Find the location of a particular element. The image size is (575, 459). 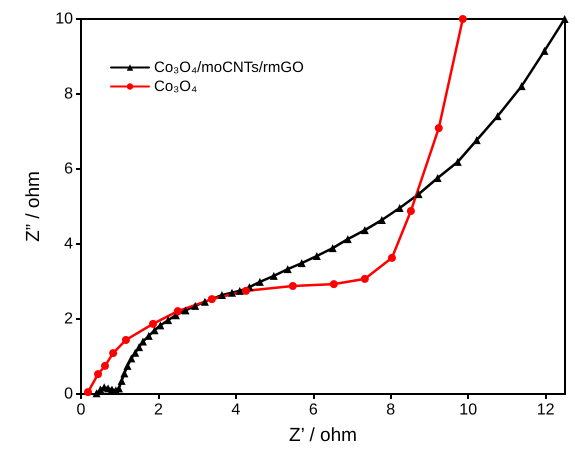

y-tick-label: 2 is located at coordinates (69, 319).